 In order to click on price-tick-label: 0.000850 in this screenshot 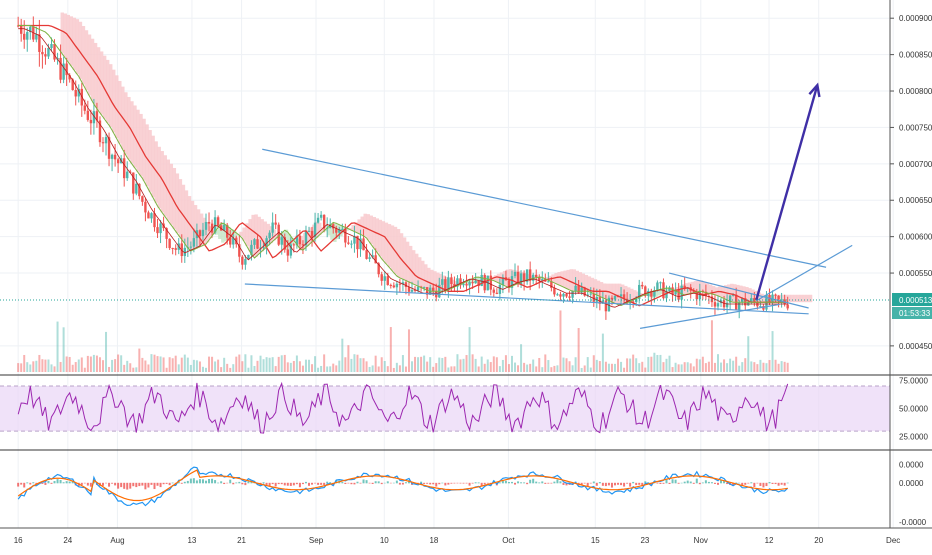, I will do `click(915, 55)`.